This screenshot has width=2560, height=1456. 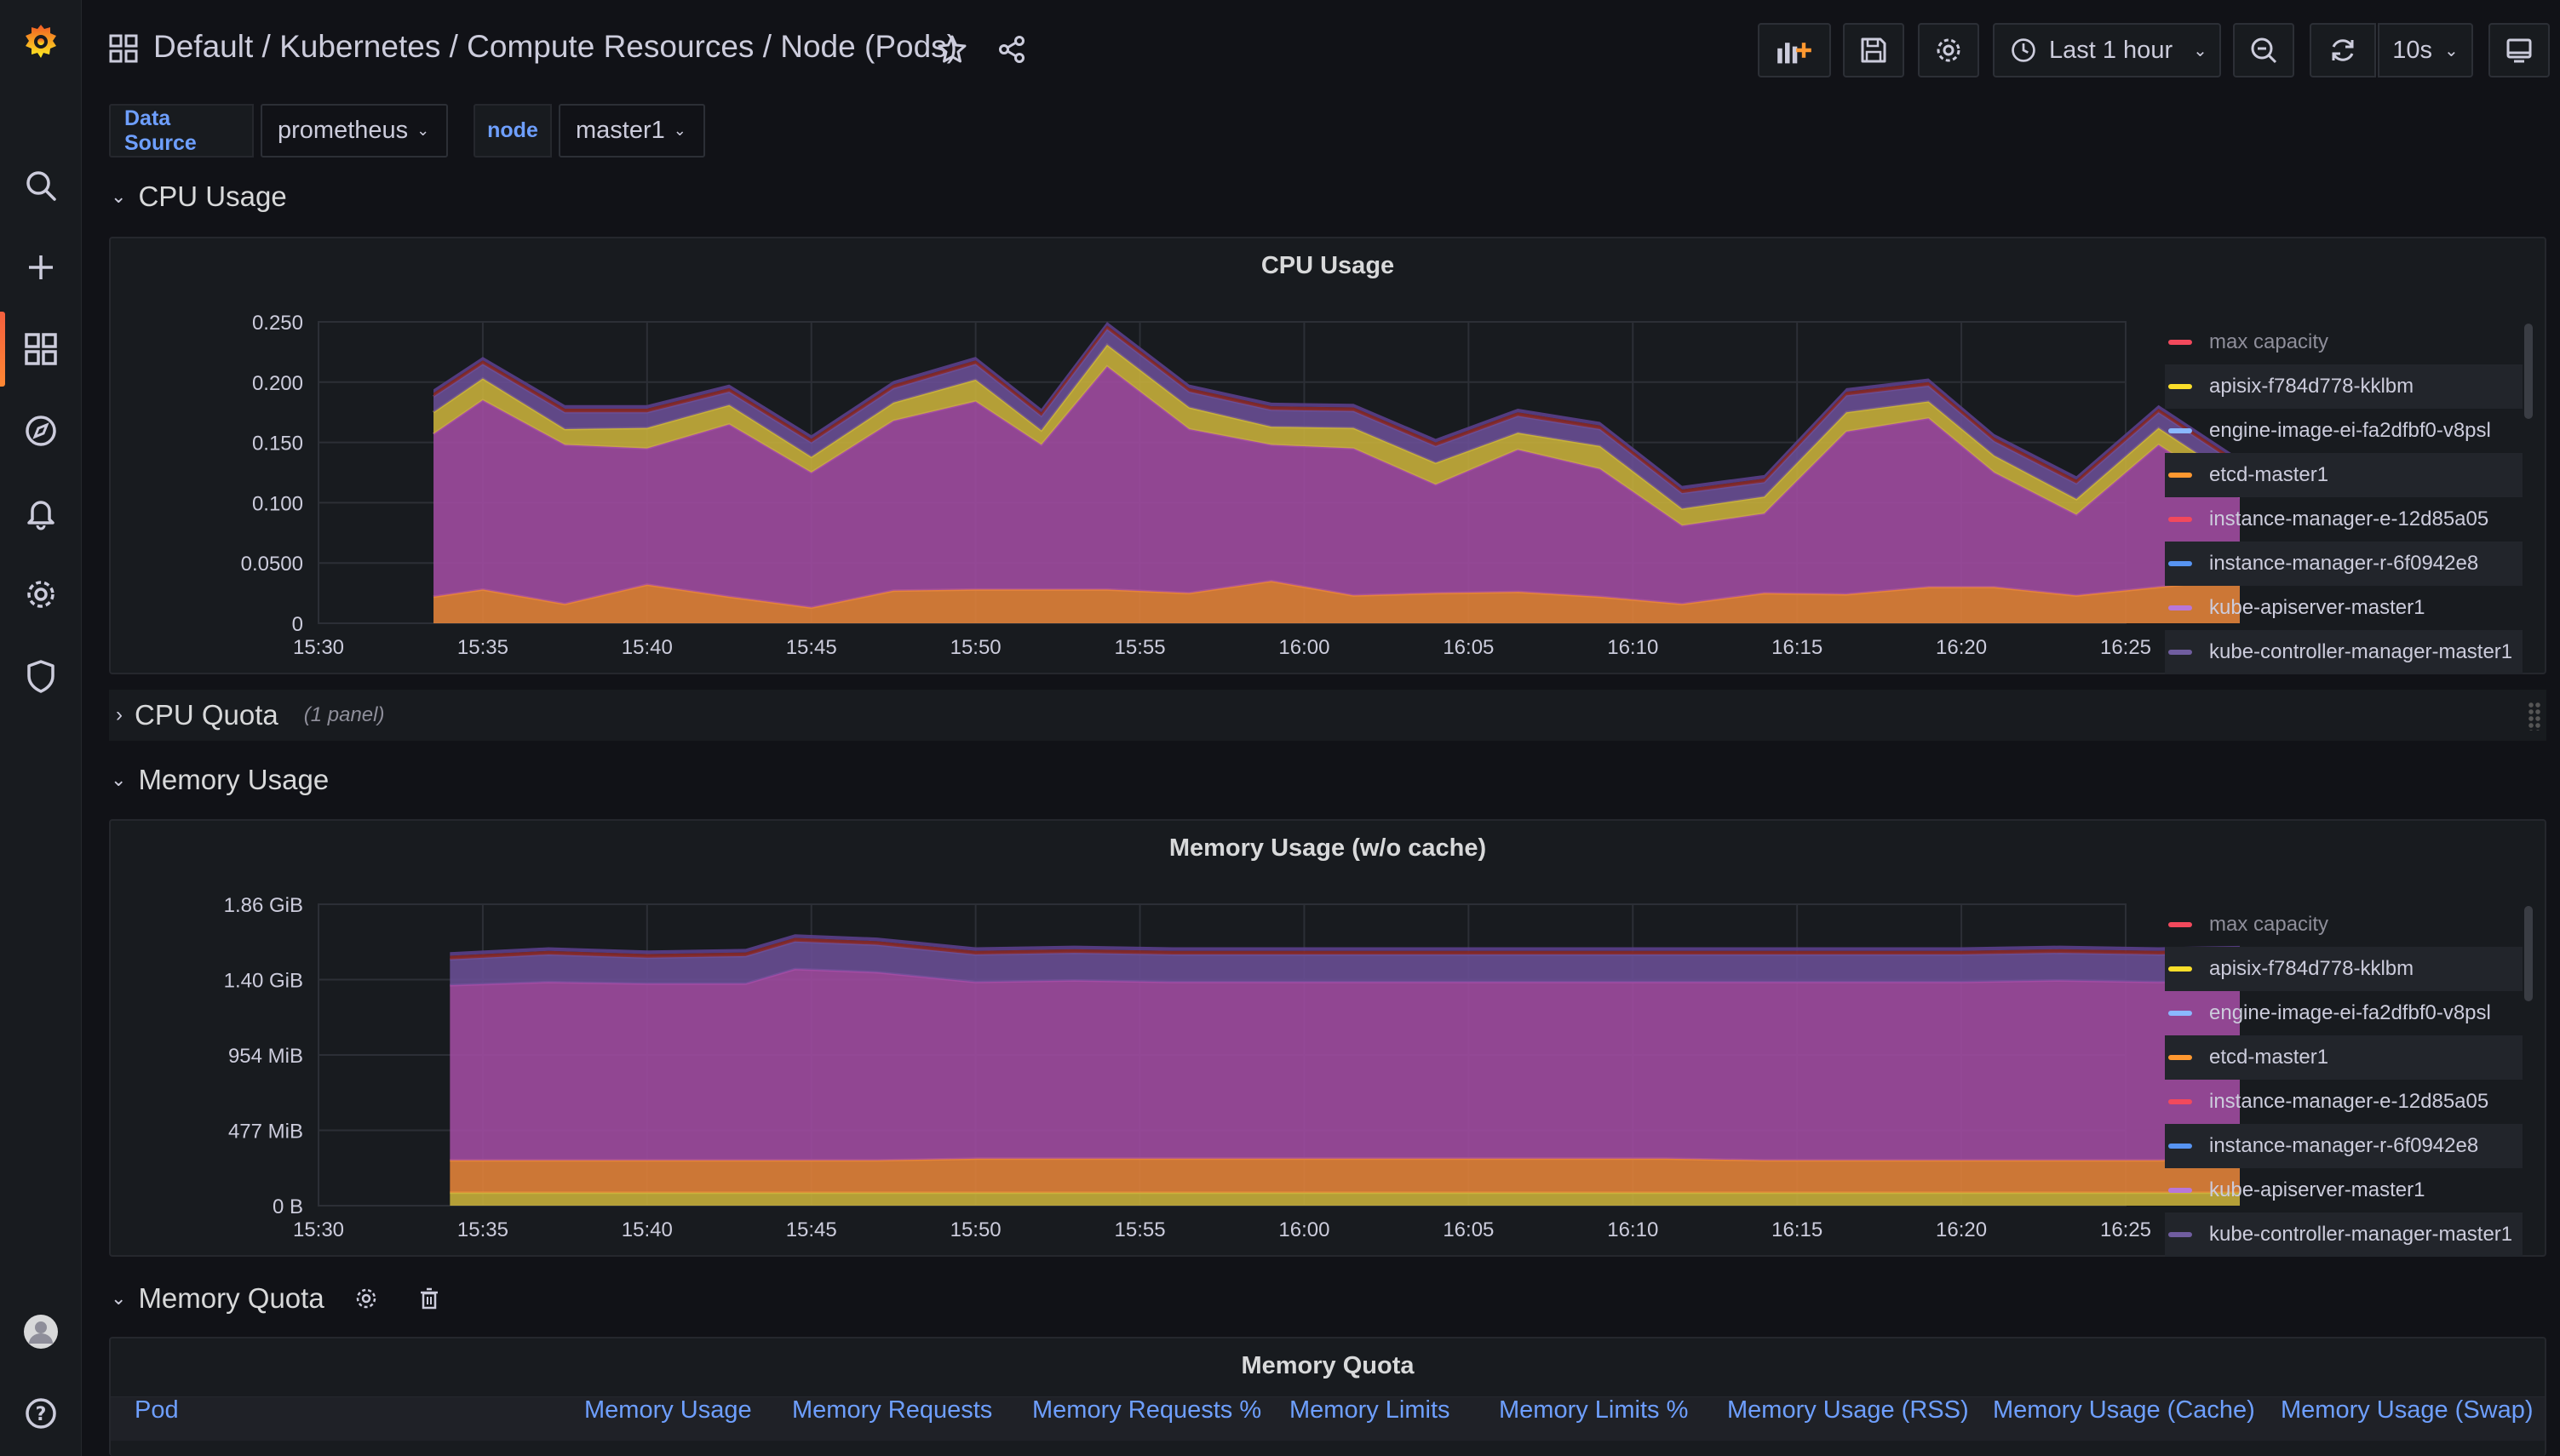 What do you see at coordinates (648, 648) in the screenshot?
I see `x-tick-label: 15:40` at bounding box center [648, 648].